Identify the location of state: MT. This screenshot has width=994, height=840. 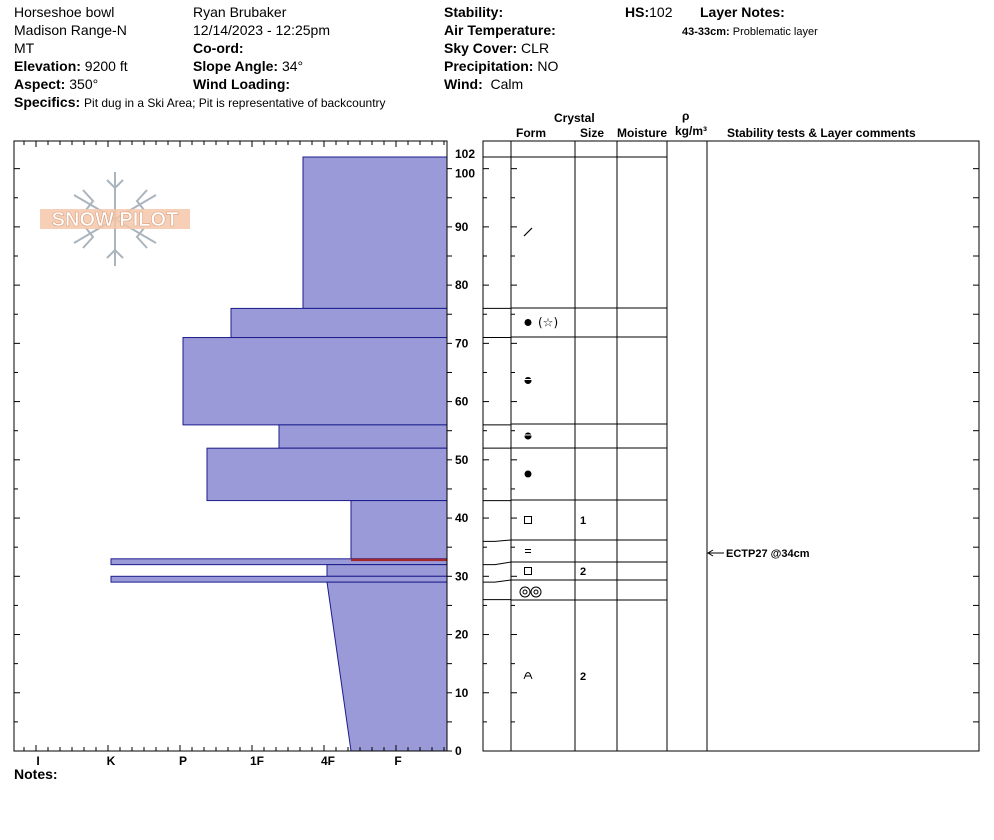
(24, 48).